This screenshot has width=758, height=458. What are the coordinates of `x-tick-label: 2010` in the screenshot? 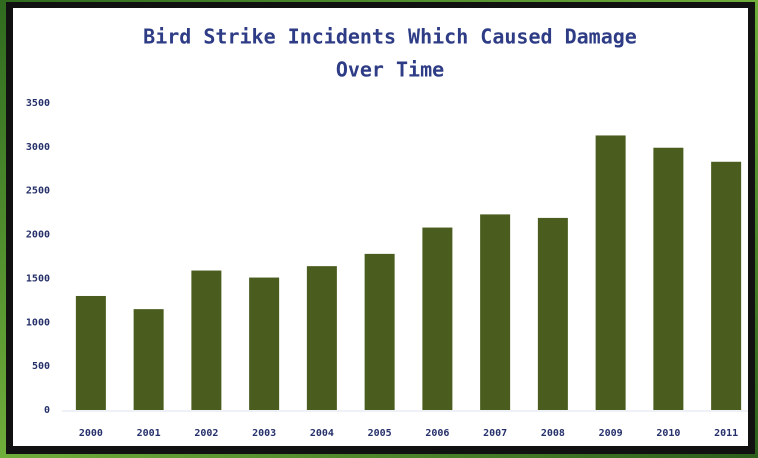 It's located at (668, 433).